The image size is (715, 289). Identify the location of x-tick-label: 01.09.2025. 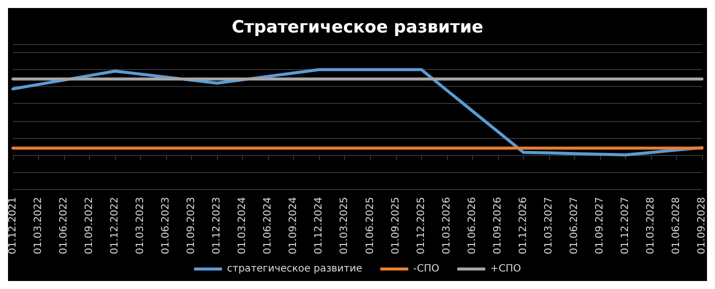
(396, 225).